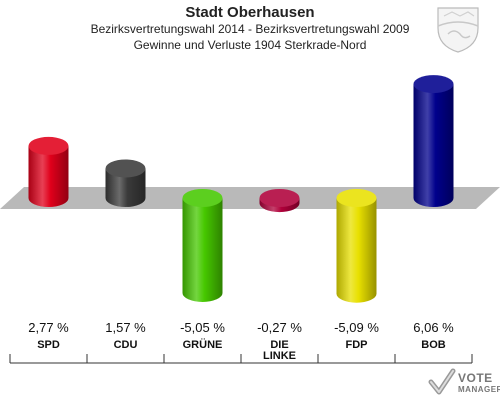 Image resolution: width=500 pixels, height=403 pixels. Describe the element at coordinates (126, 345) in the screenshot. I see `category-label: CDU` at that location.